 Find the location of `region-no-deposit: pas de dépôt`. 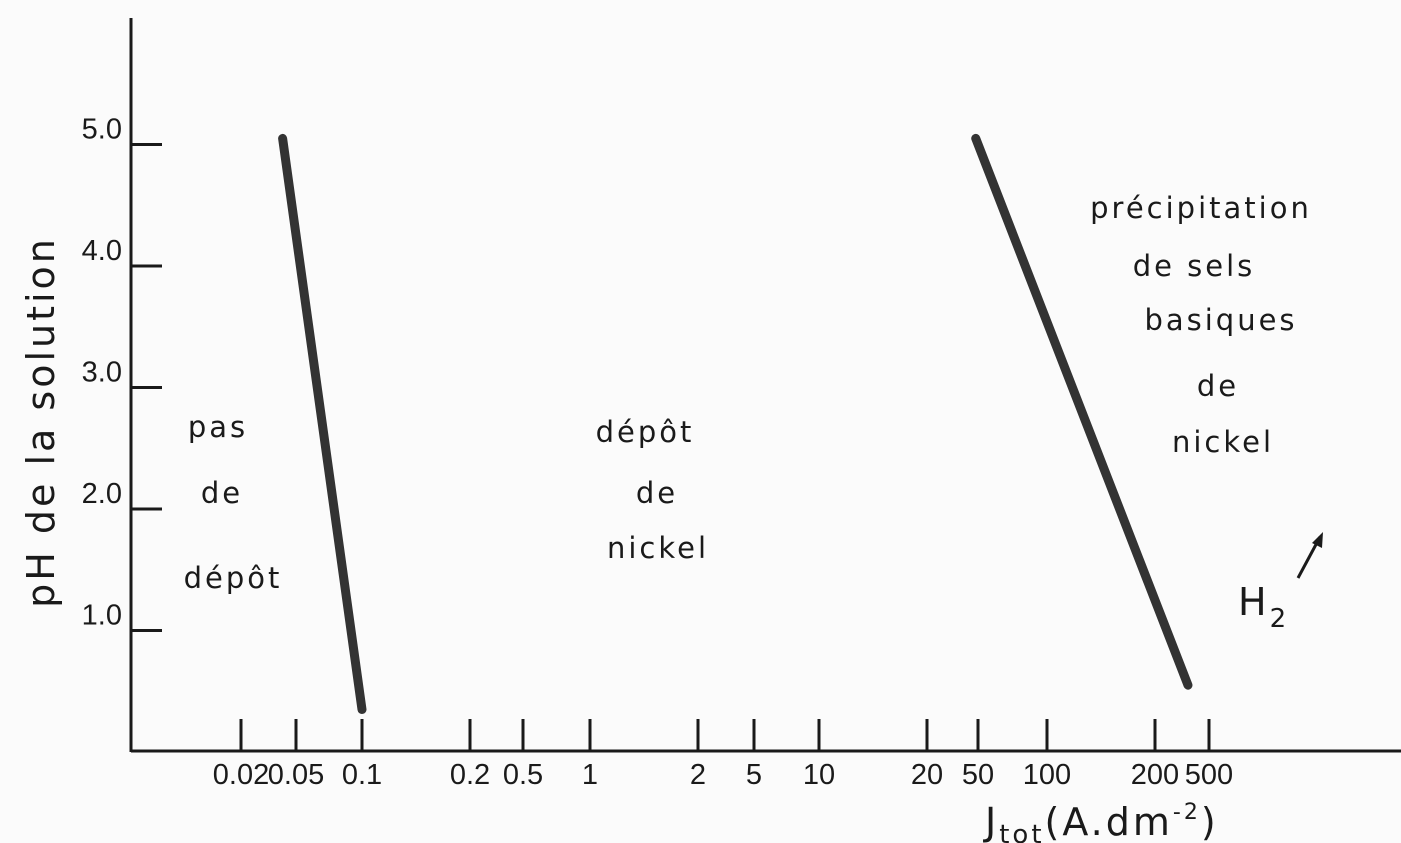

region-no-deposit: pas de dépôt is located at coordinates (233, 502).